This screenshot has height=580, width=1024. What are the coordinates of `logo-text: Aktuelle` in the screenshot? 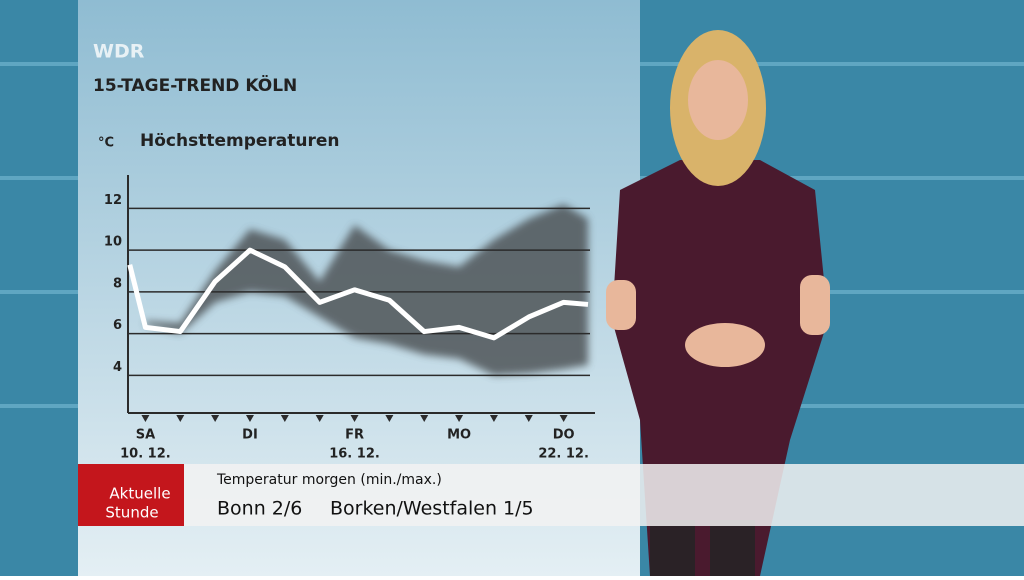 It's located at (139, 494).